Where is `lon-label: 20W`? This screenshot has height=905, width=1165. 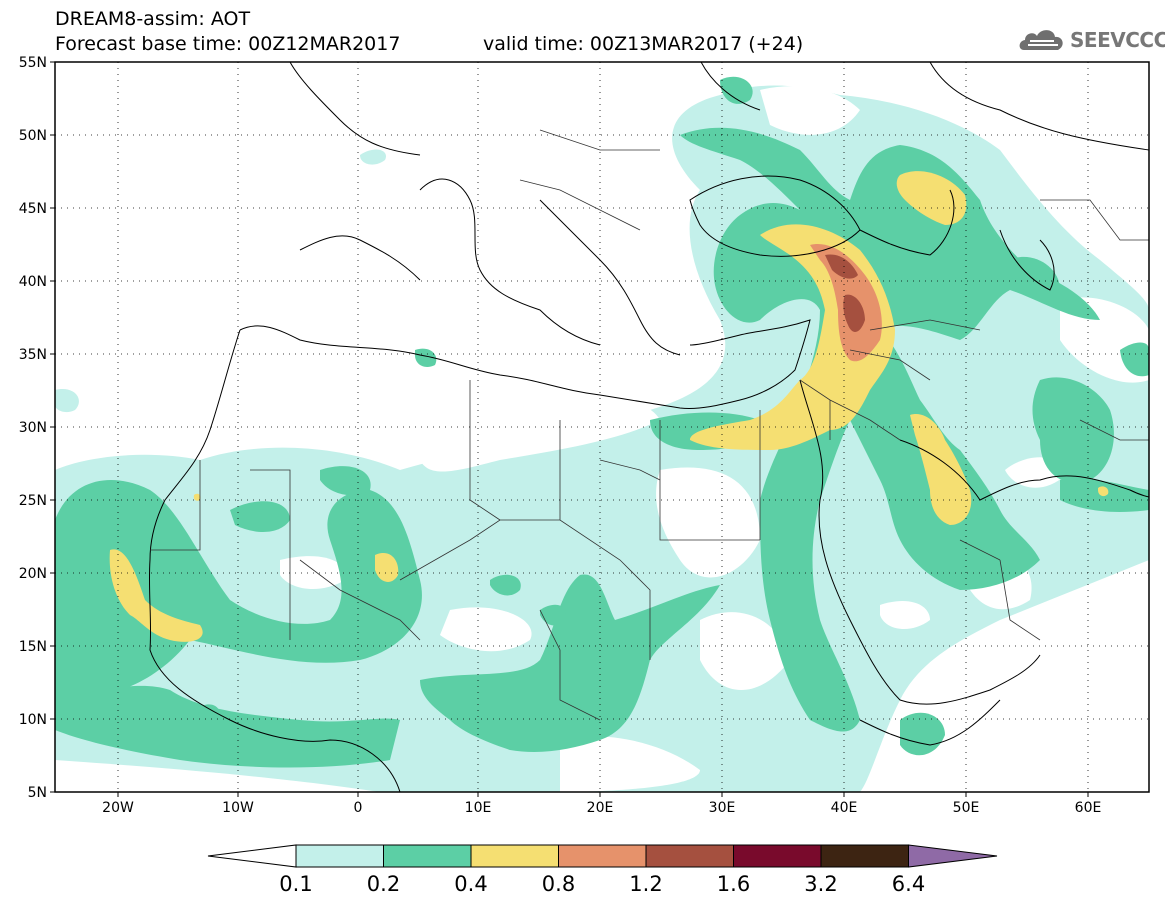
lon-label: 20W is located at coordinates (118, 808).